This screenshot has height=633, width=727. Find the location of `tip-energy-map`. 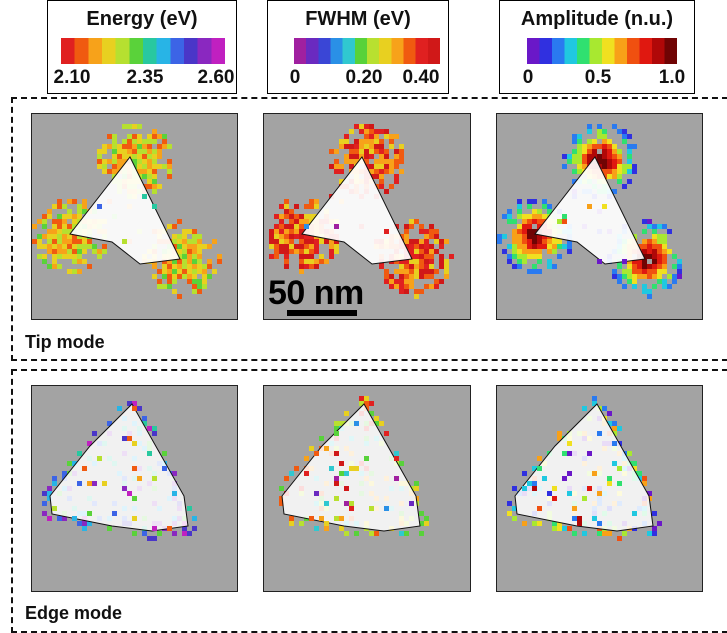

tip-energy-map is located at coordinates (134, 216).